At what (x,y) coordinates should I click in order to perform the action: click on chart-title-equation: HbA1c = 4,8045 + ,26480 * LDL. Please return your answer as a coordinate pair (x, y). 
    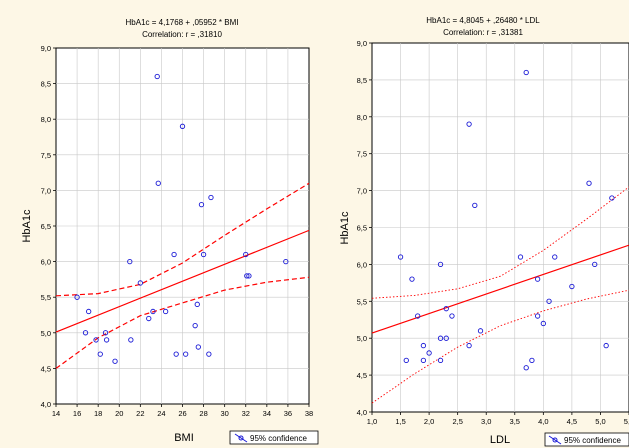
    Looking at the image, I should click on (483, 20).